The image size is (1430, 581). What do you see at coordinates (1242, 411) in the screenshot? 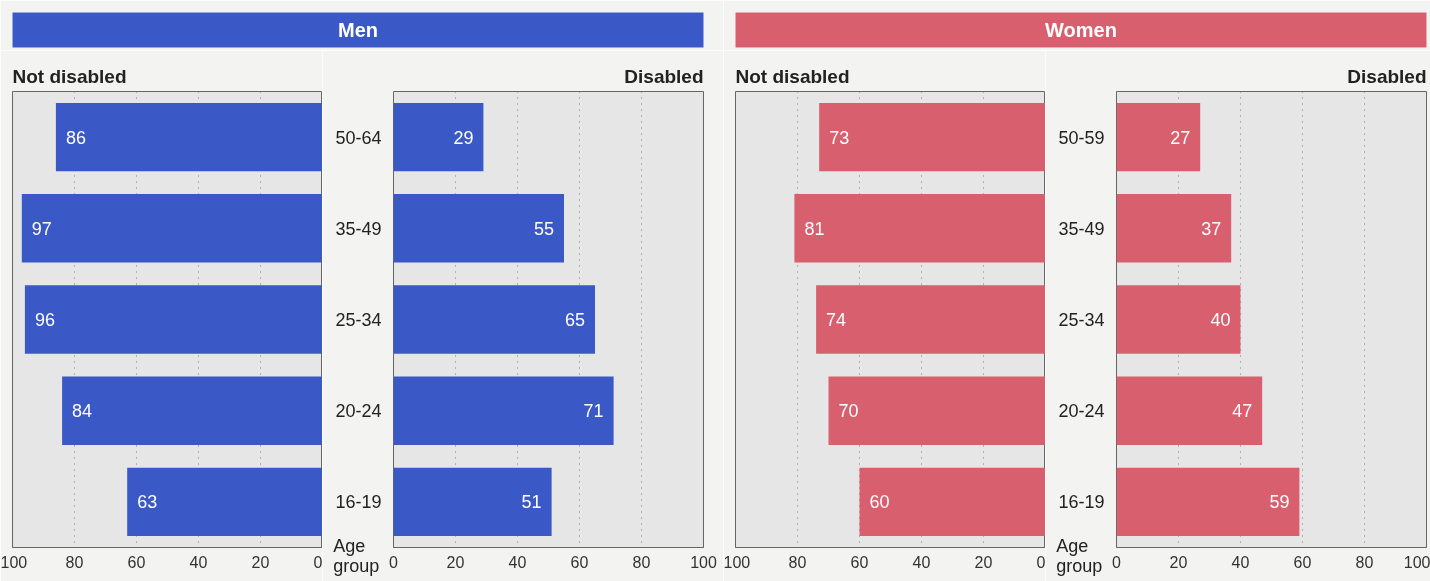
I see `data-label: 47` at bounding box center [1242, 411].